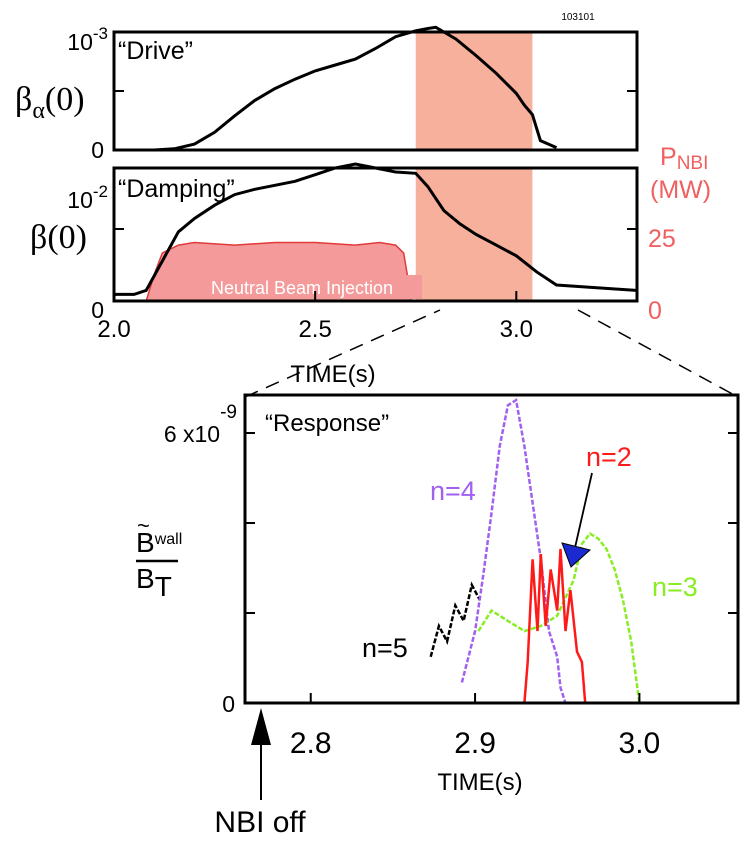 The image size is (742, 842). What do you see at coordinates (516, 329) in the screenshot?
I see `damping-x-tick-label: 3.0` at bounding box center [516, 329].